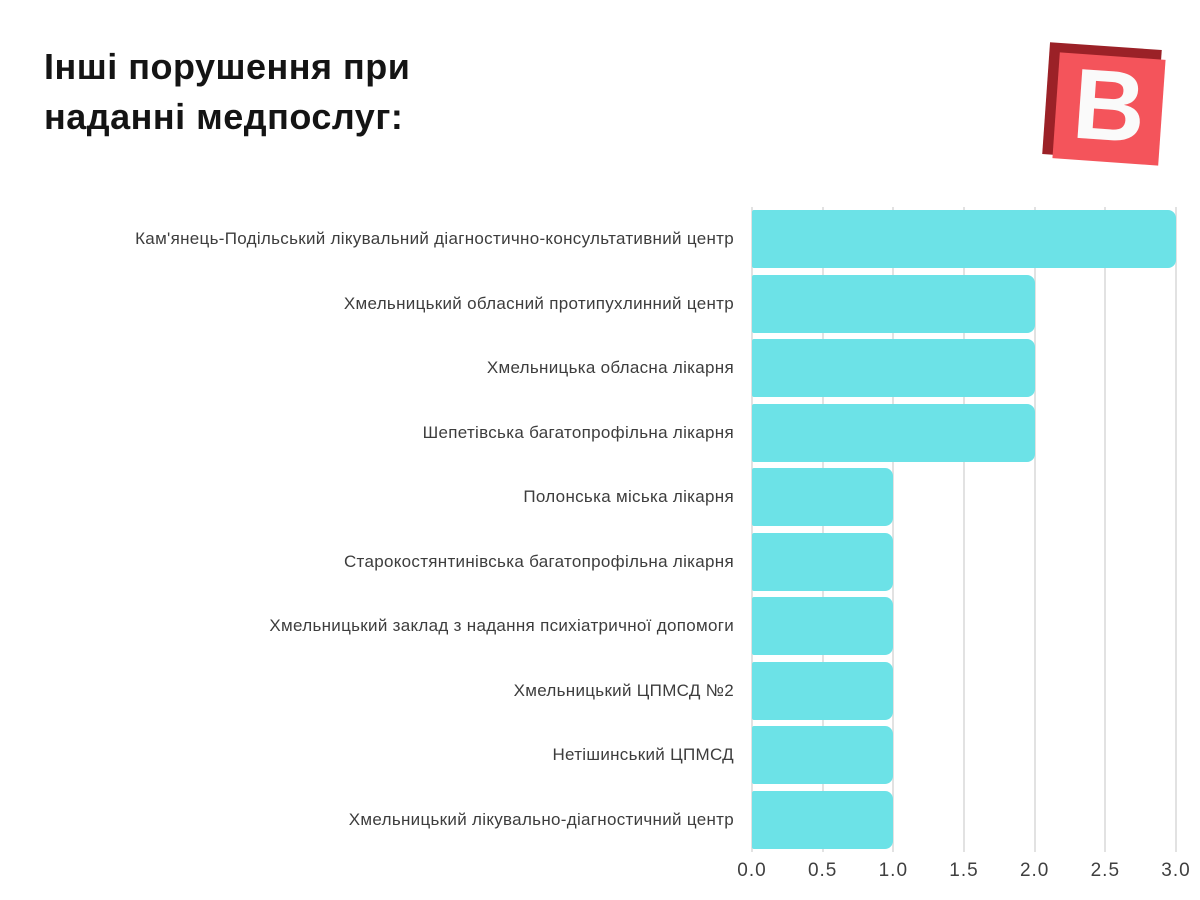 The width and height of the screenshot is (1200, 900). I want to click on x-tick-label: 1.5, so click(964, 870).